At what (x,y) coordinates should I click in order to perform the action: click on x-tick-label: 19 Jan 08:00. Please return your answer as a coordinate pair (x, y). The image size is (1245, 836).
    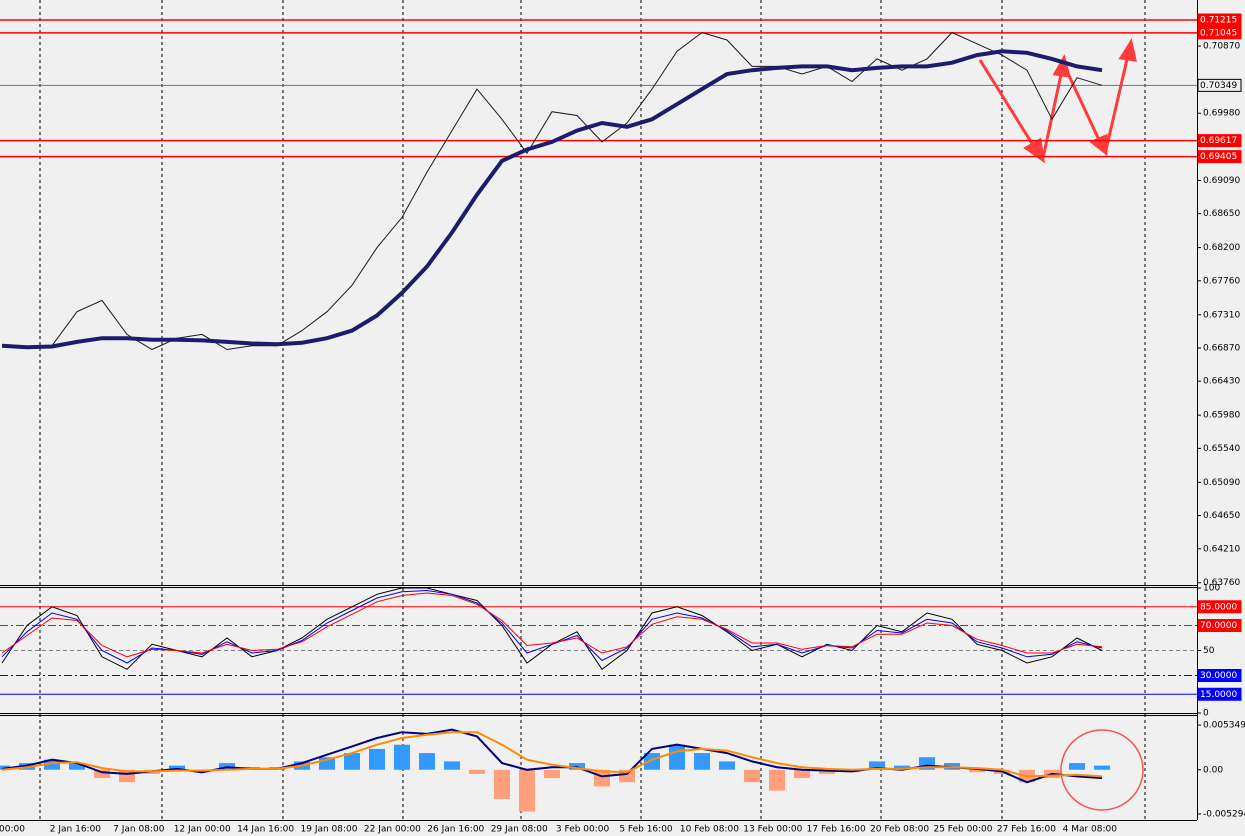
    Looking at the image, I should click on (329, 830).